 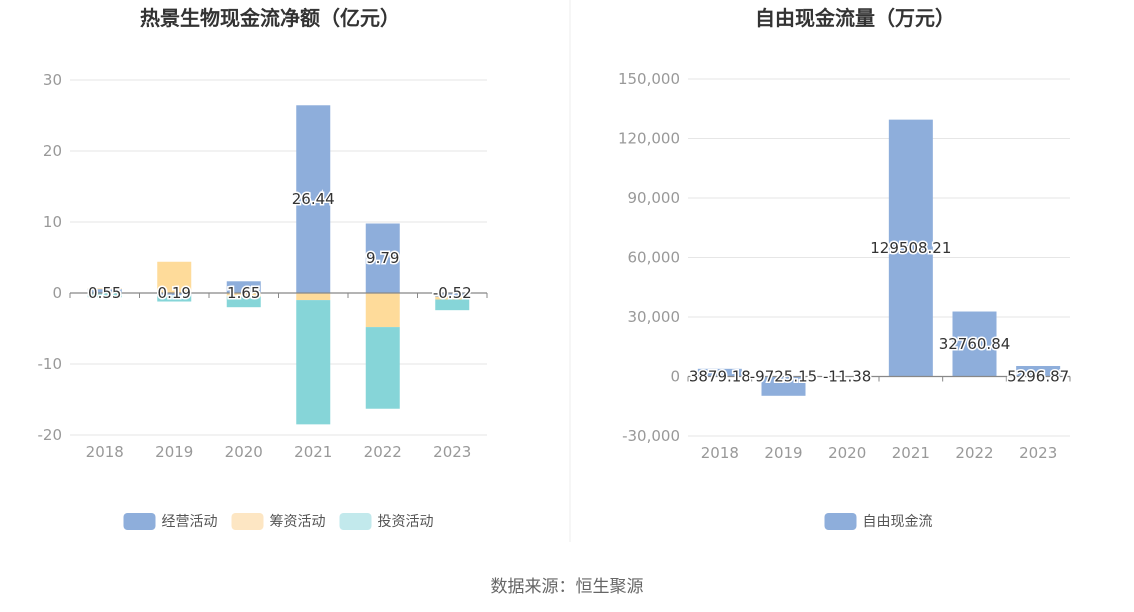 I want to click on data-source: 数据来源：恒生聚源, so click(x=567, y=587).